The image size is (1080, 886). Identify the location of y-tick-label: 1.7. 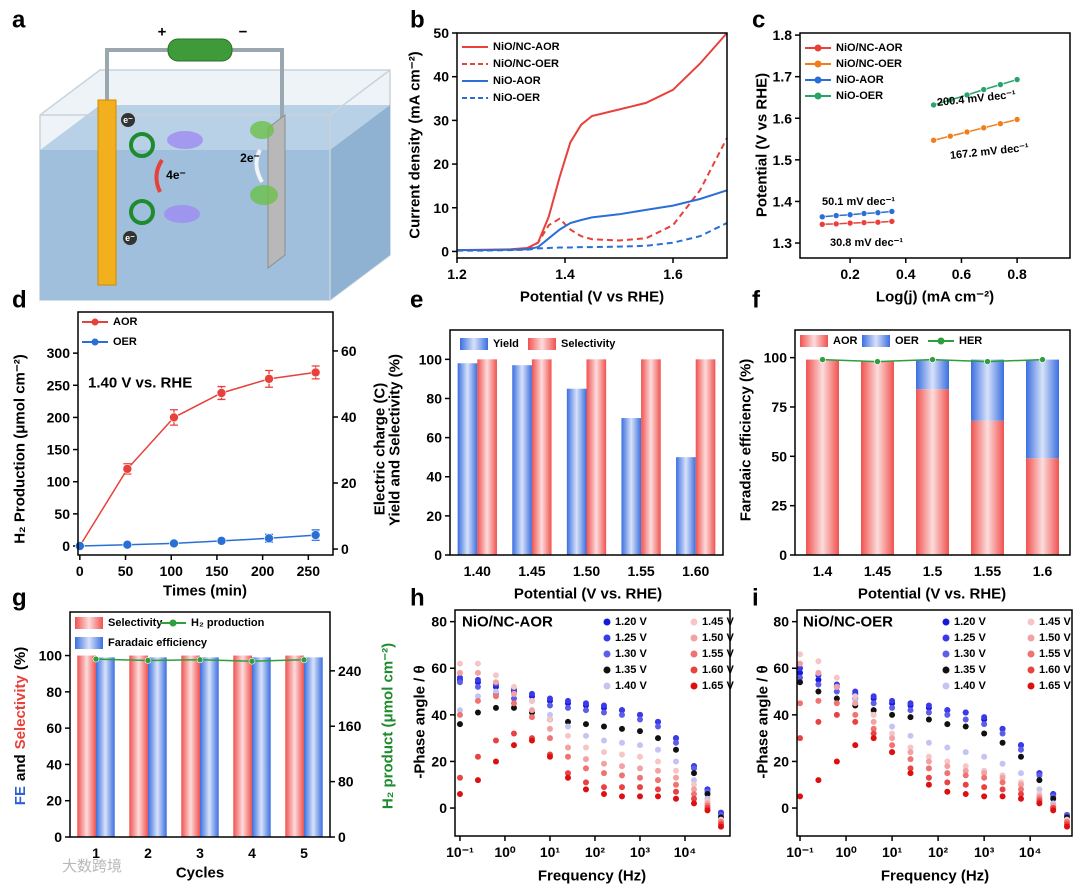
(783, 77).